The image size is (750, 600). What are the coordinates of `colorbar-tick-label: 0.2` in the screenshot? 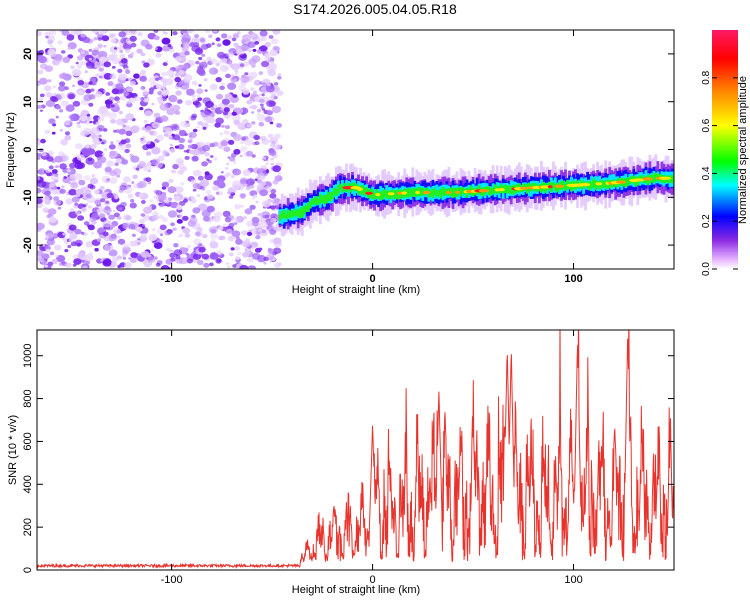 It's located at (706, 221).